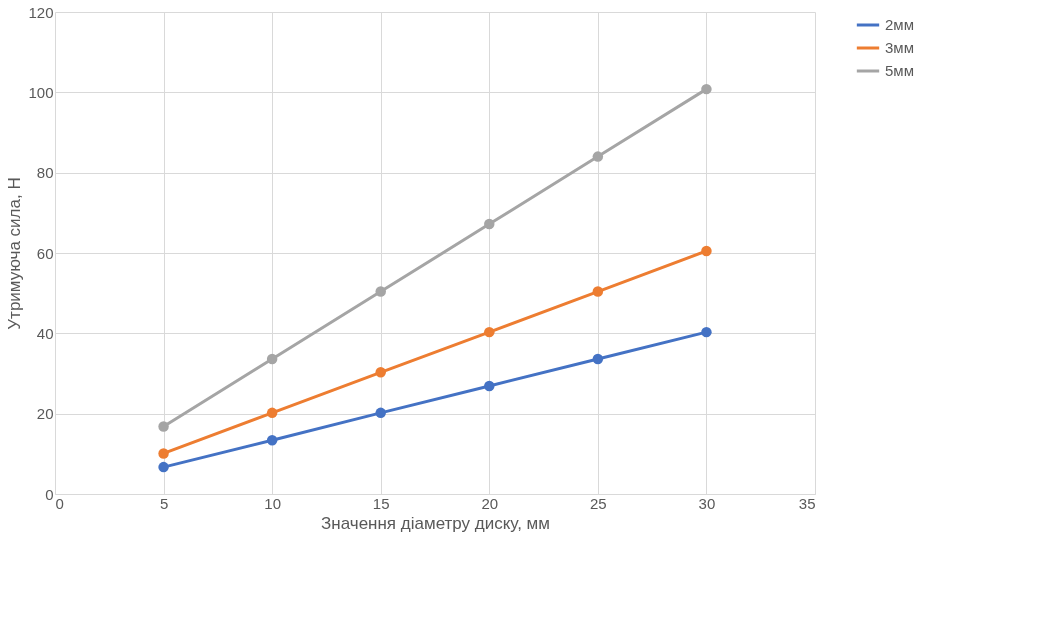 The width and height of the screenshot is (1054, 617). Describe the element at coordinates (381, 503) in the screenshot. I see `x-tick-label: 15` at that location.